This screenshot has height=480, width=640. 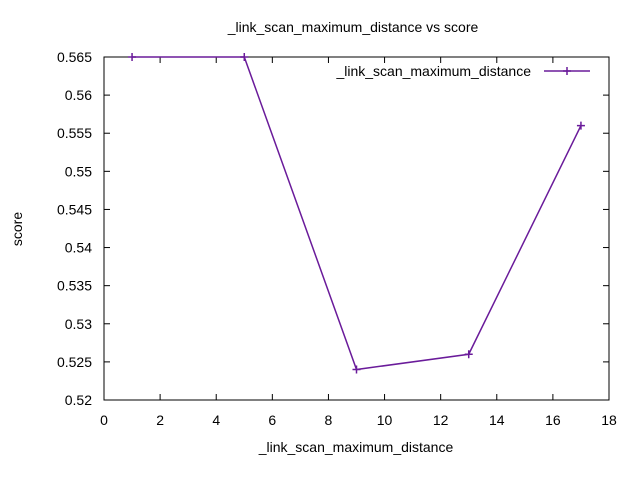 What do you see at coordinates (74, 362) in the screenshot?
I see `y-tick-label: 0.525` at bounding box center [74, 362].